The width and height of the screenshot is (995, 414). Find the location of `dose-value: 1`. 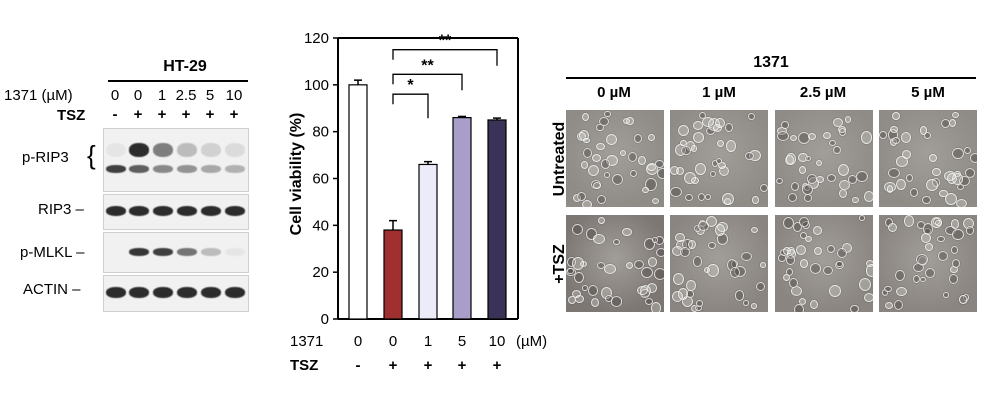

dose-value: 1 is located at coordinates (162, 95).